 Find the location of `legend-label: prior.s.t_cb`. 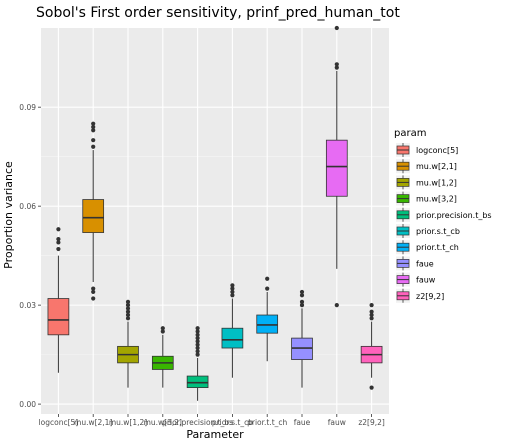

legend-label: prior.s.t_cb is located at coordinates (438, 231).